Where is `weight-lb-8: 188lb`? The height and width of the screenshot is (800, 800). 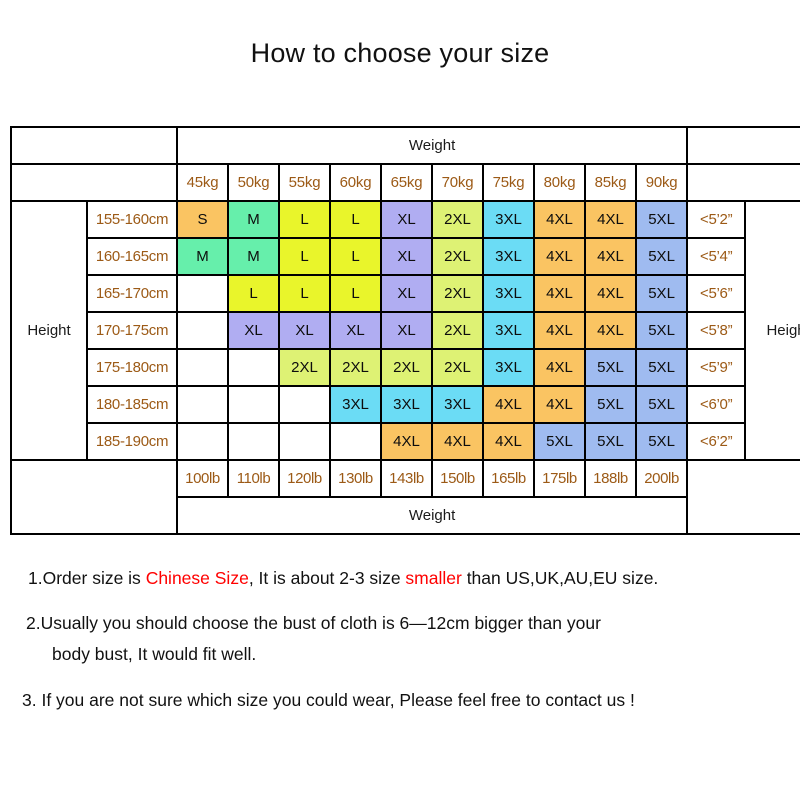 weight-lb-8: 188lb is located at coordinates (610, 478).